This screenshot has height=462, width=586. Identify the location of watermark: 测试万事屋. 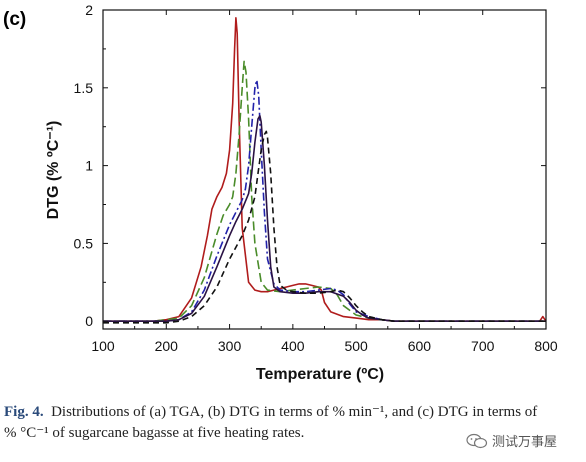
(511, 440).